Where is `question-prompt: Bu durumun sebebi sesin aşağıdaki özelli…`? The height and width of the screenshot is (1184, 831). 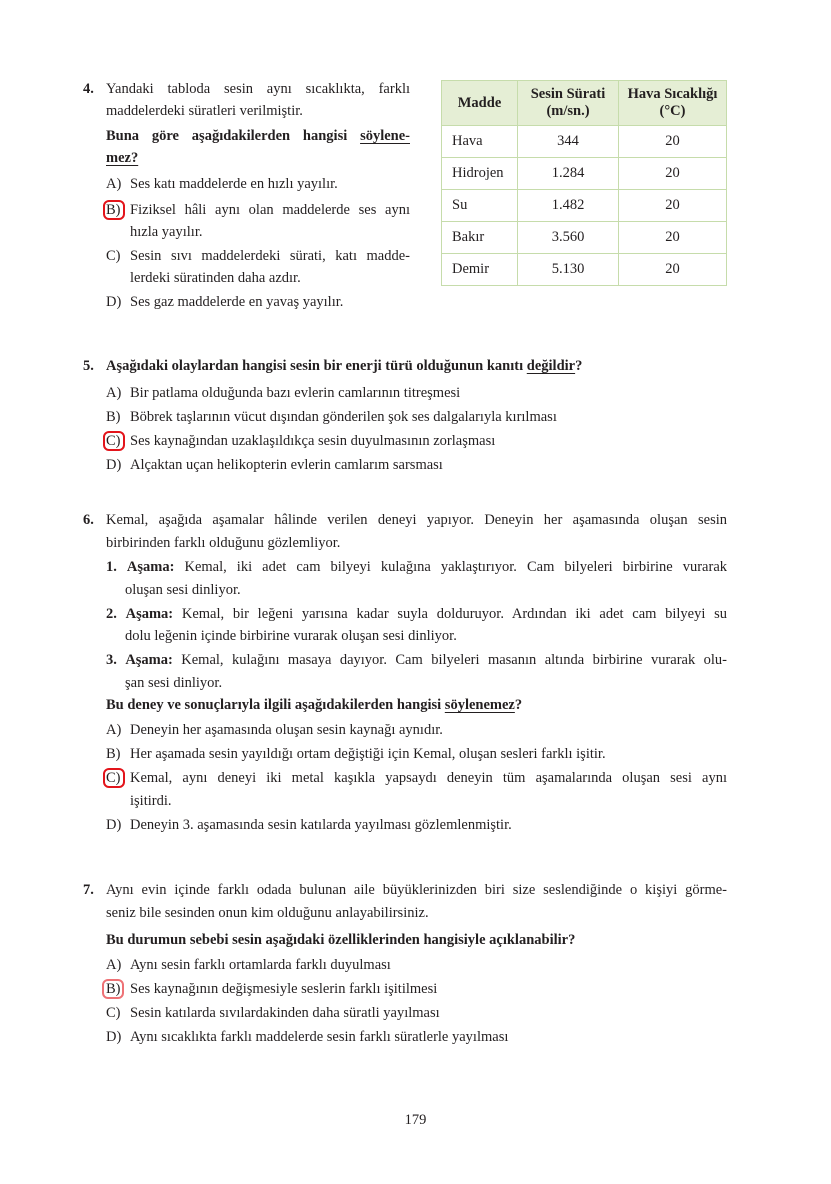 question-prompt: Bu durumun sebebi sesin aşağıdaki özelli… is located at coordinates (341, 940).